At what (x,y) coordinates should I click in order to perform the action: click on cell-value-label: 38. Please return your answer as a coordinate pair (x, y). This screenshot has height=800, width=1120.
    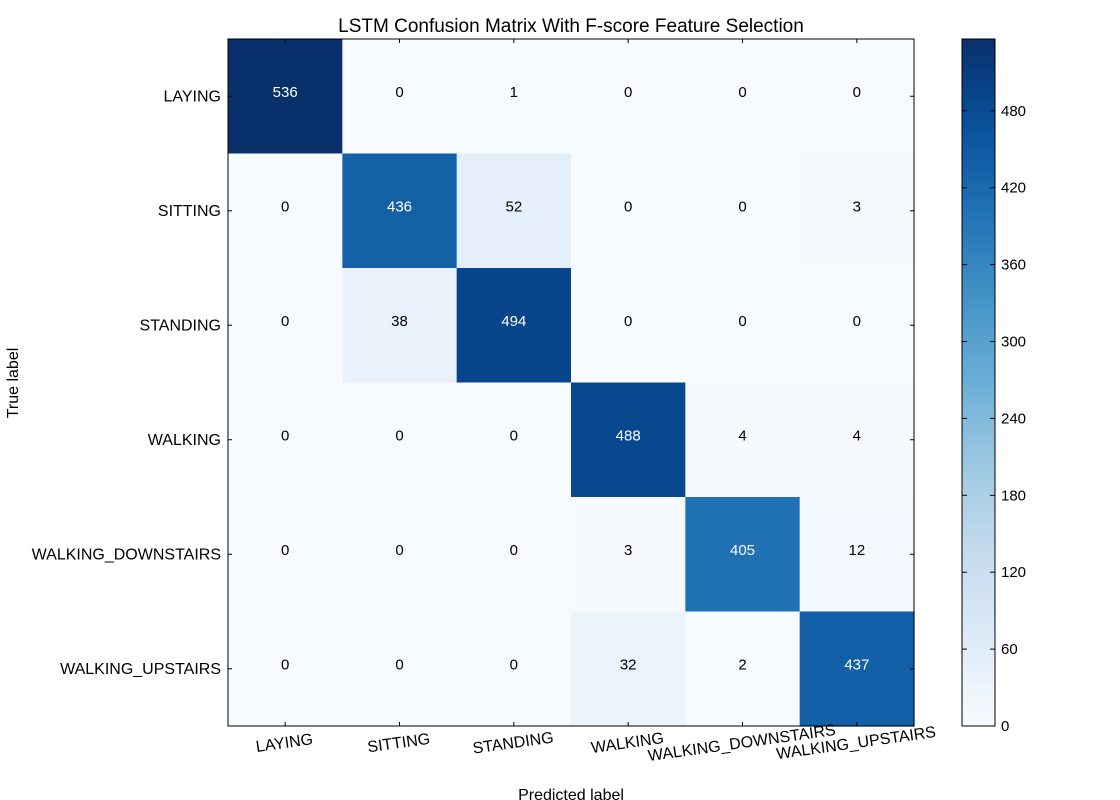
    Looking at the image, I should click on (399, 321).